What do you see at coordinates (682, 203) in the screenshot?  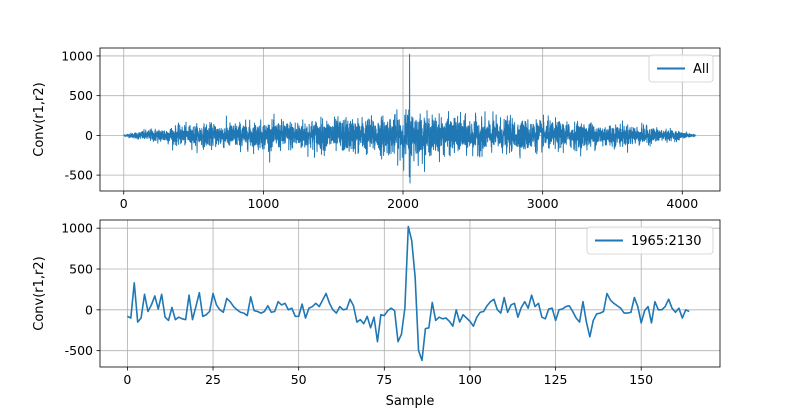 I see `x-tick-label: 4000` at bounding box center [682, 203].